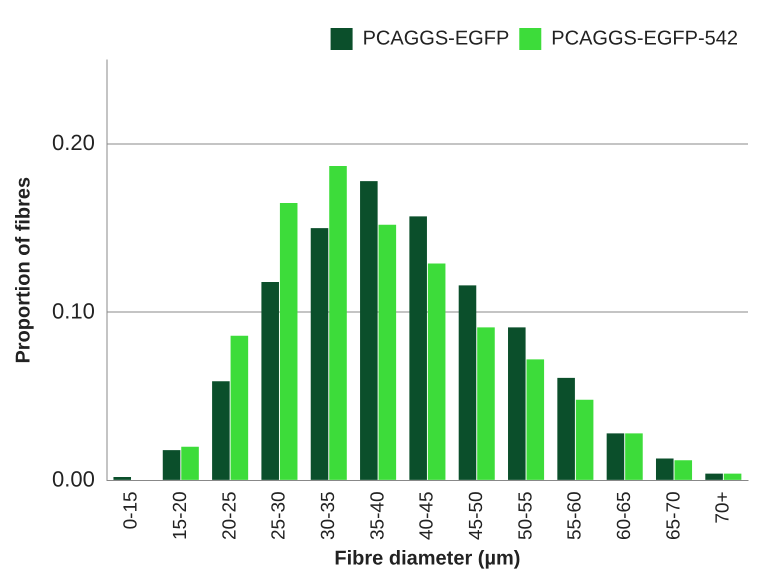 This screenshot has height=583, width=776. I want to click on x-tick-label: 40-45, so click(427, 515).